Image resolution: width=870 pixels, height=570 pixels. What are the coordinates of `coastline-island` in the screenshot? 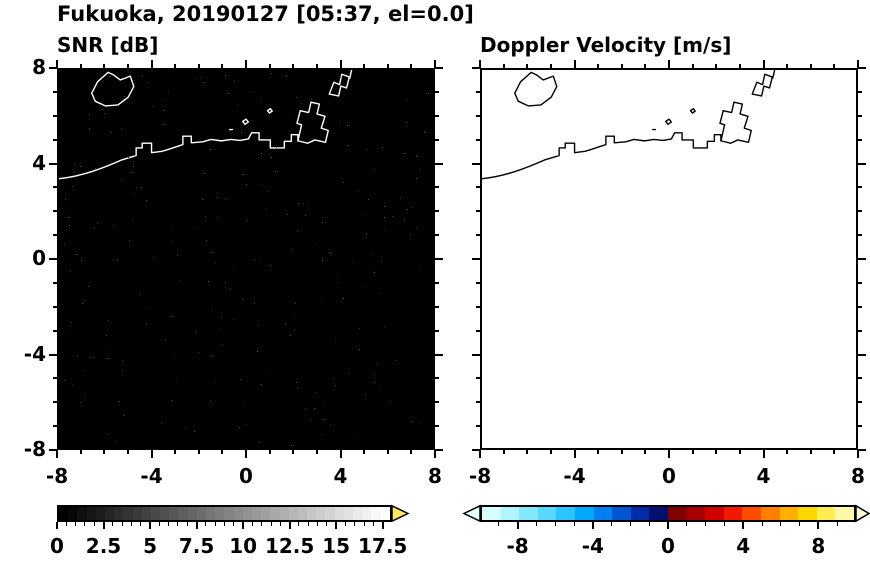 It's located at (113, 89).